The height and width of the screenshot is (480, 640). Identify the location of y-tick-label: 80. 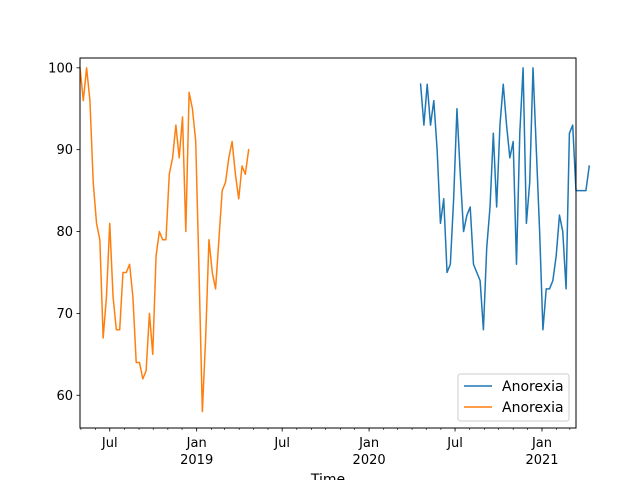
(64, 232).